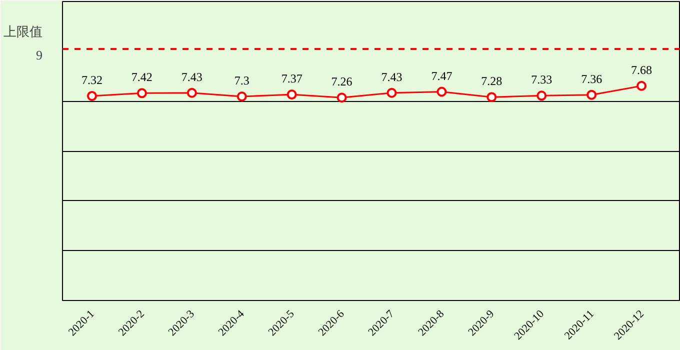 Image resolution: width=680 pixels, height=350 pixels. What do you see at coordinates (441, 75) in the screenshot?
I see `data-label: 7.47` at bounding box center [441, 75].